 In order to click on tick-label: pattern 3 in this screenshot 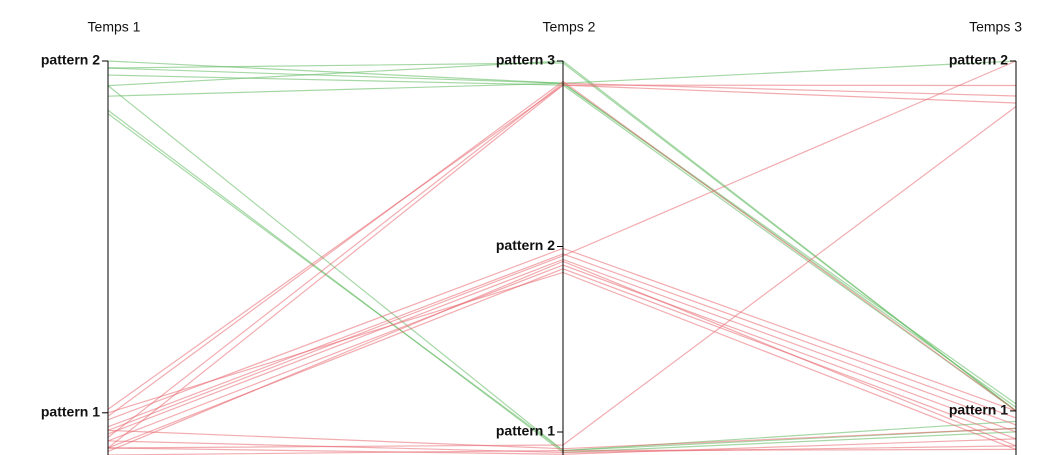, I will do `click(525, 60)`.